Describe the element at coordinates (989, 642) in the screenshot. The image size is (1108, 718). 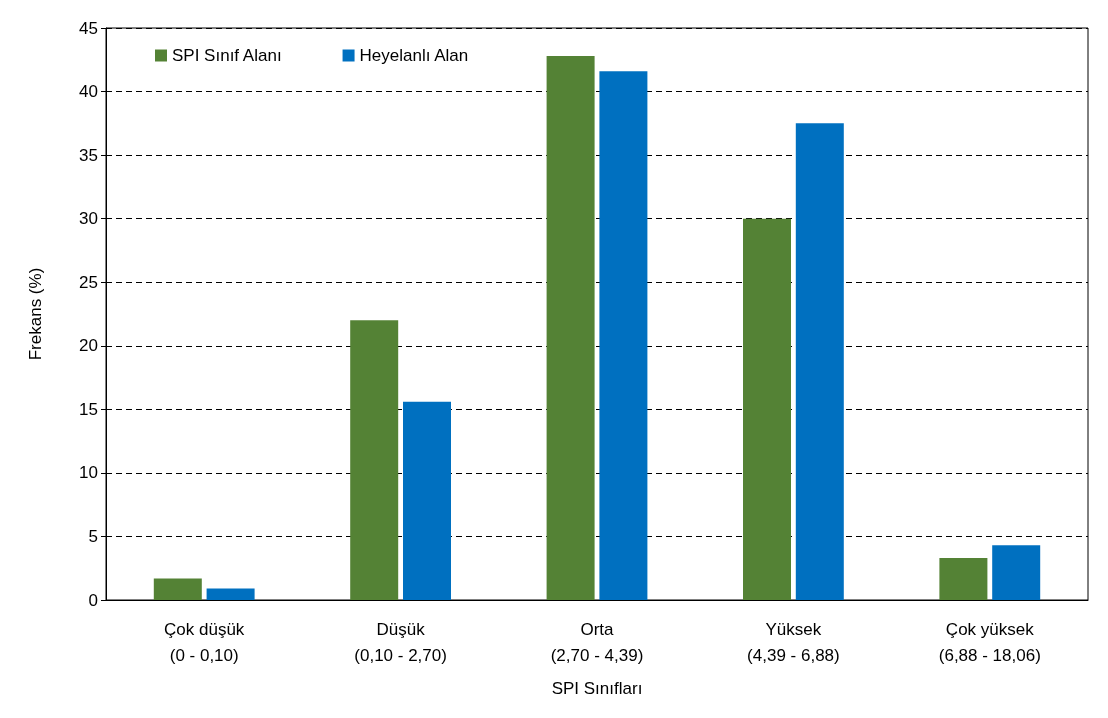
I see `x-tick-label: Çok yüksek (6,88 - 18,06)` at that location.